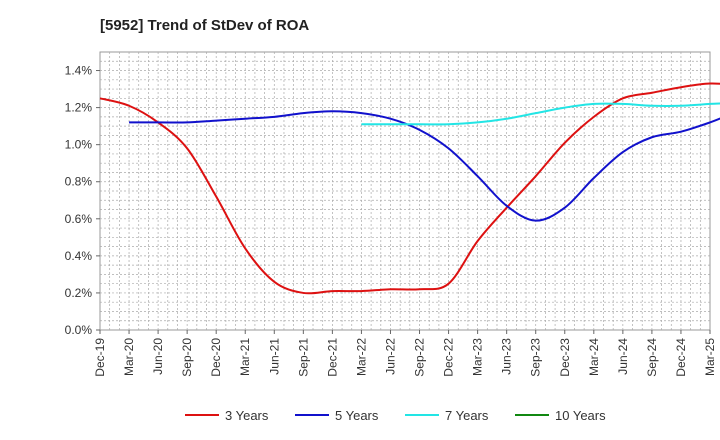 This screenshot has width=720, height=440. Describe the element at coordinates (580, 415) in the screenshot. I see `legend-label: 10 Years` at that location.